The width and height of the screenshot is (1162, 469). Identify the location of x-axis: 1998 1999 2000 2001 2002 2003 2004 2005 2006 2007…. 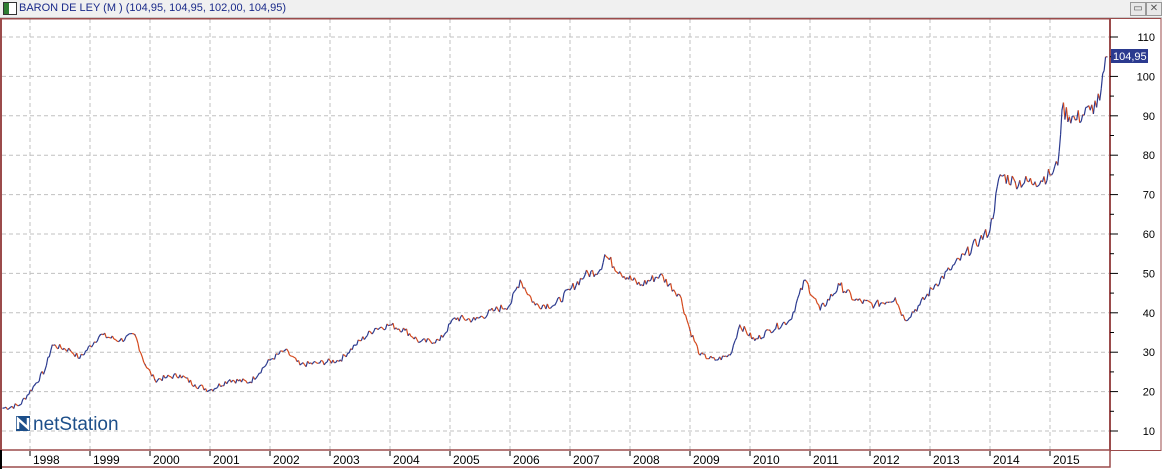
(554, 459).